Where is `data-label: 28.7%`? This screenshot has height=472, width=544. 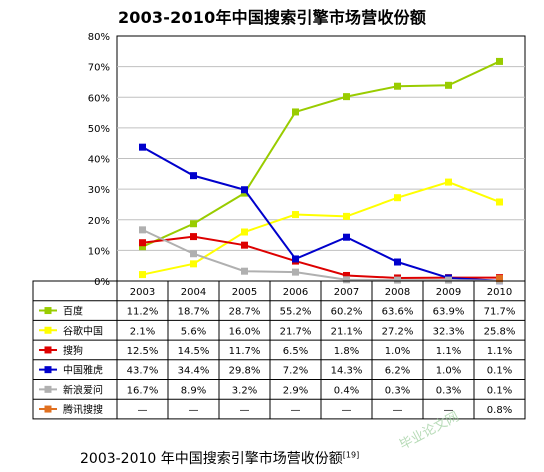 data-label: 28.7% is located at coordinates (245, 312).